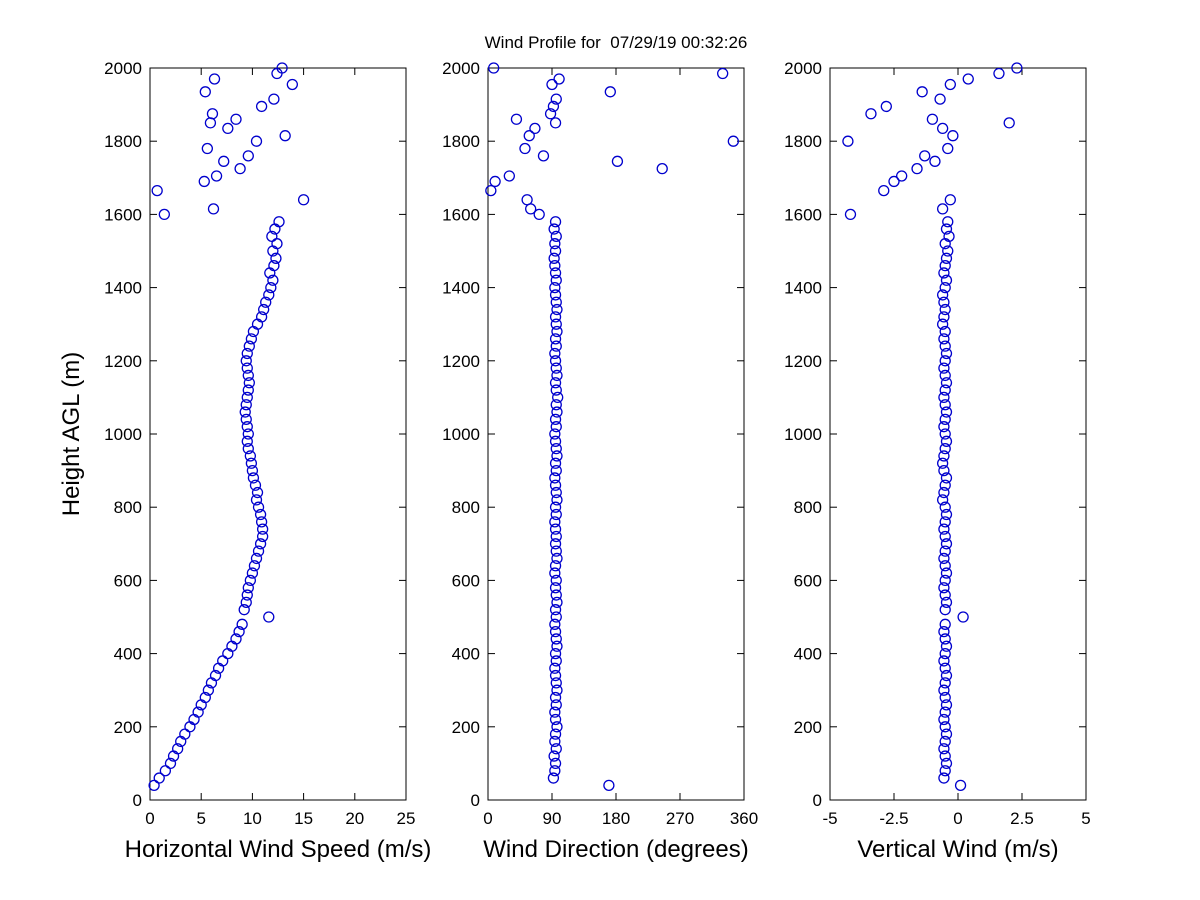 The width and height of the screenshot is (1200, 900). Describe the element at coordinates (461, 68) in the screenshot. I see `y-tick-label: 2000` at that location.